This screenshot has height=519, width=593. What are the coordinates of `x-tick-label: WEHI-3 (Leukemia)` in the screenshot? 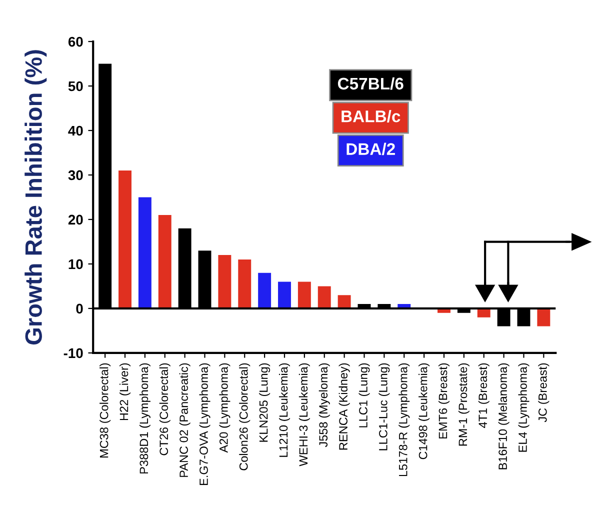 It's located at (304, 414).